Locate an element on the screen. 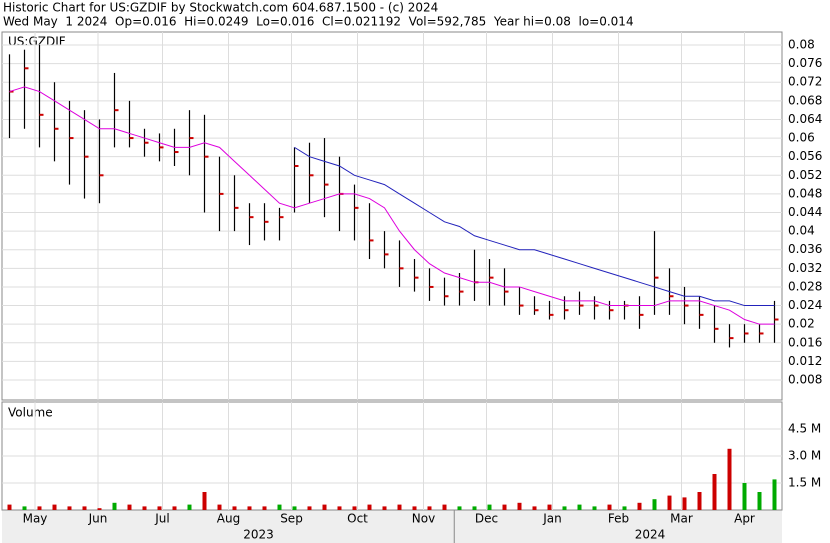 The image size is (830, 543). x-tick-label: Jun is located at coordinates (98, 519).